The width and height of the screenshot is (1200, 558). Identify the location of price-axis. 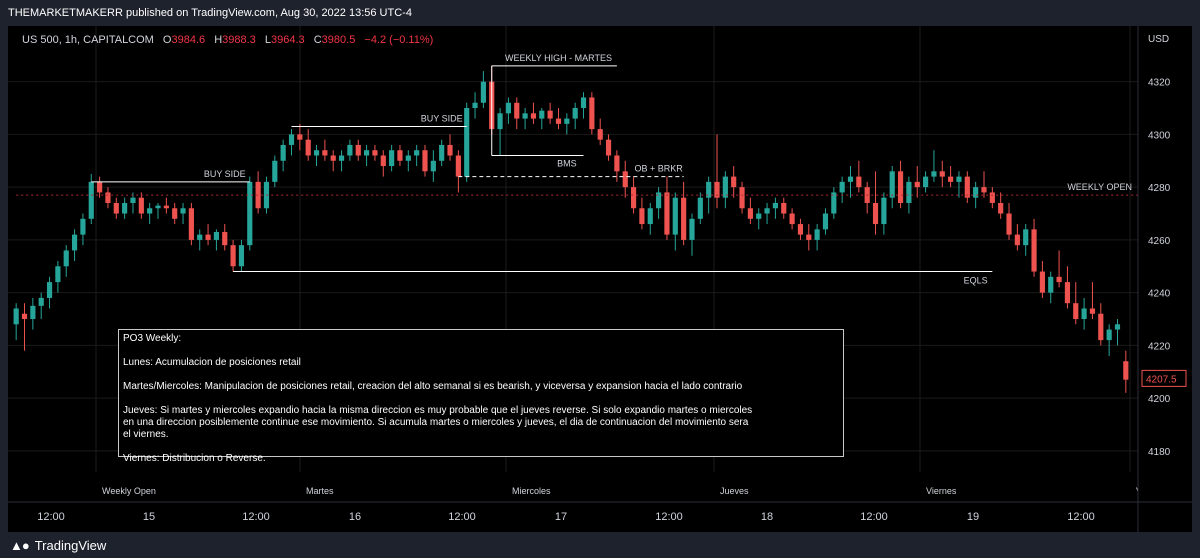
(1165, 279).